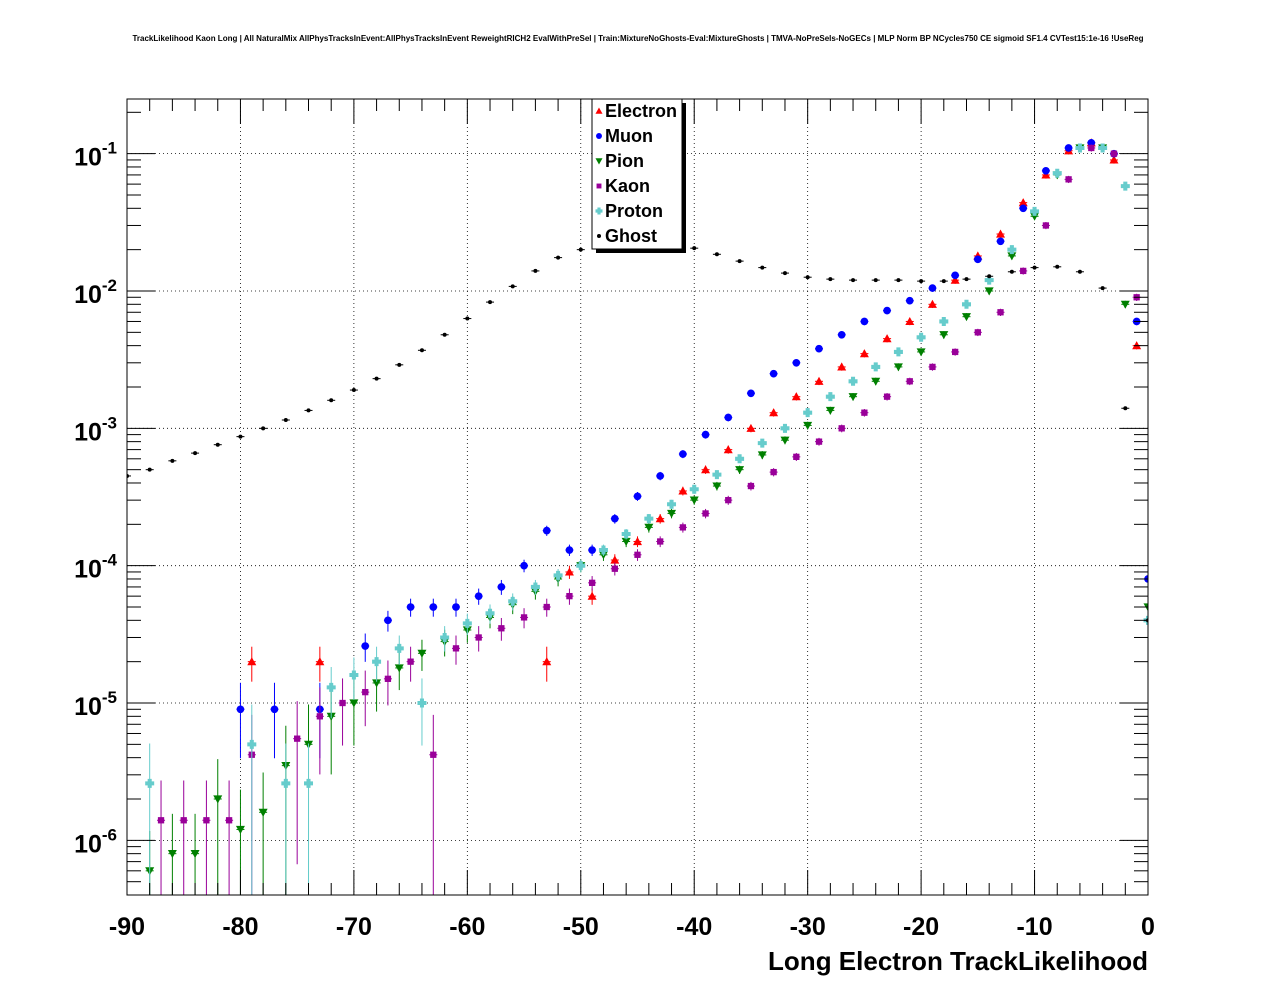  Describe the element at coordinates (88, 432) in the screenshot. I see `y-tick-base: 10` at that location.